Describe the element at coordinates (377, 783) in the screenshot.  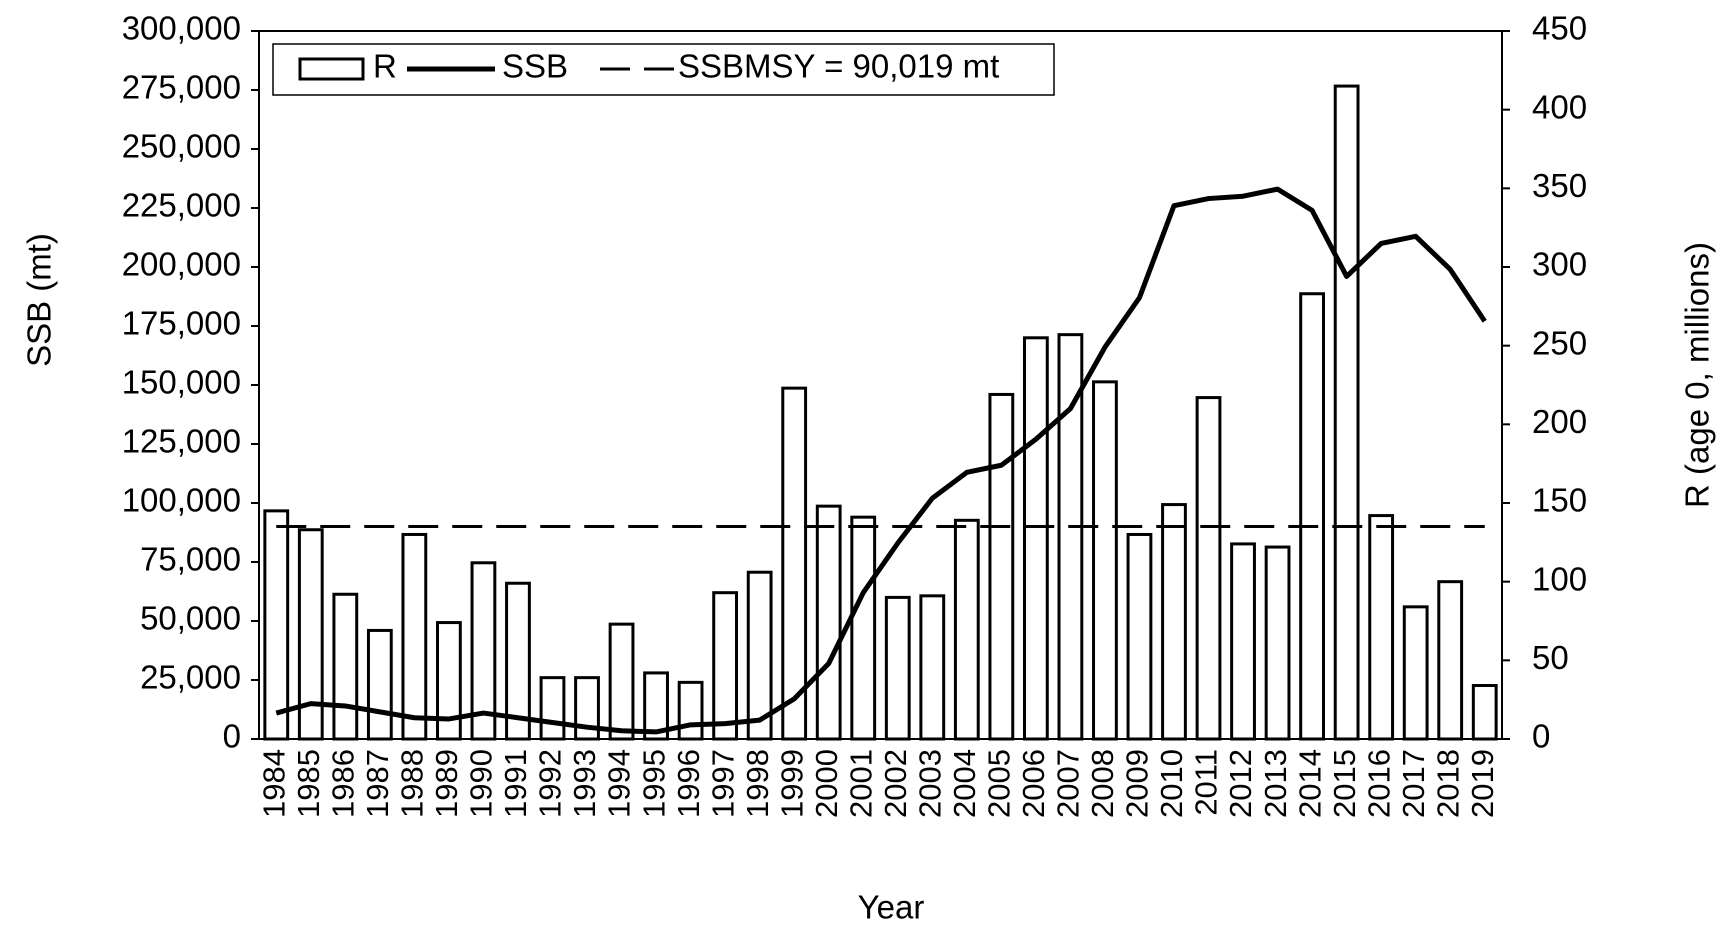
I see `x-tick-label: 1987` at that location.